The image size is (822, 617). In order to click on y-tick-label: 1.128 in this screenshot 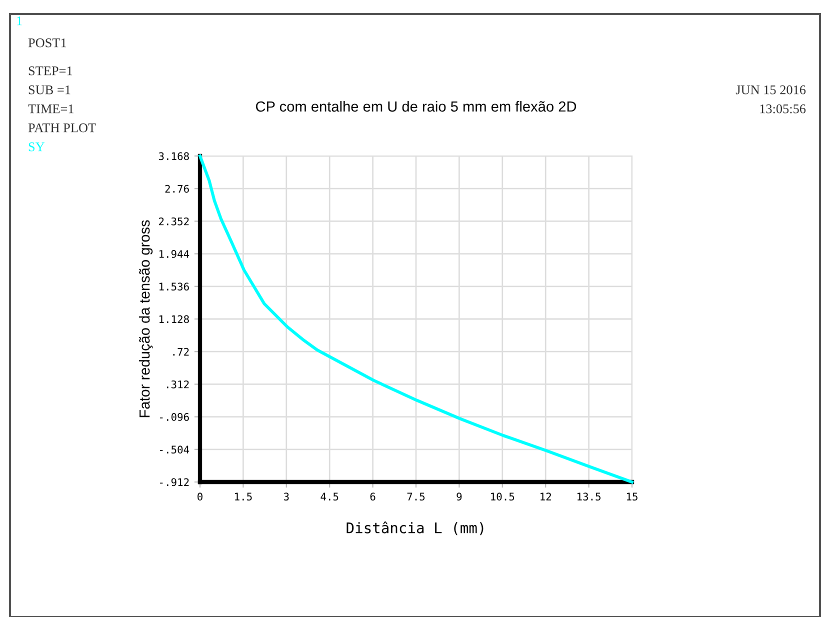, I will do `click(174, 319)`.